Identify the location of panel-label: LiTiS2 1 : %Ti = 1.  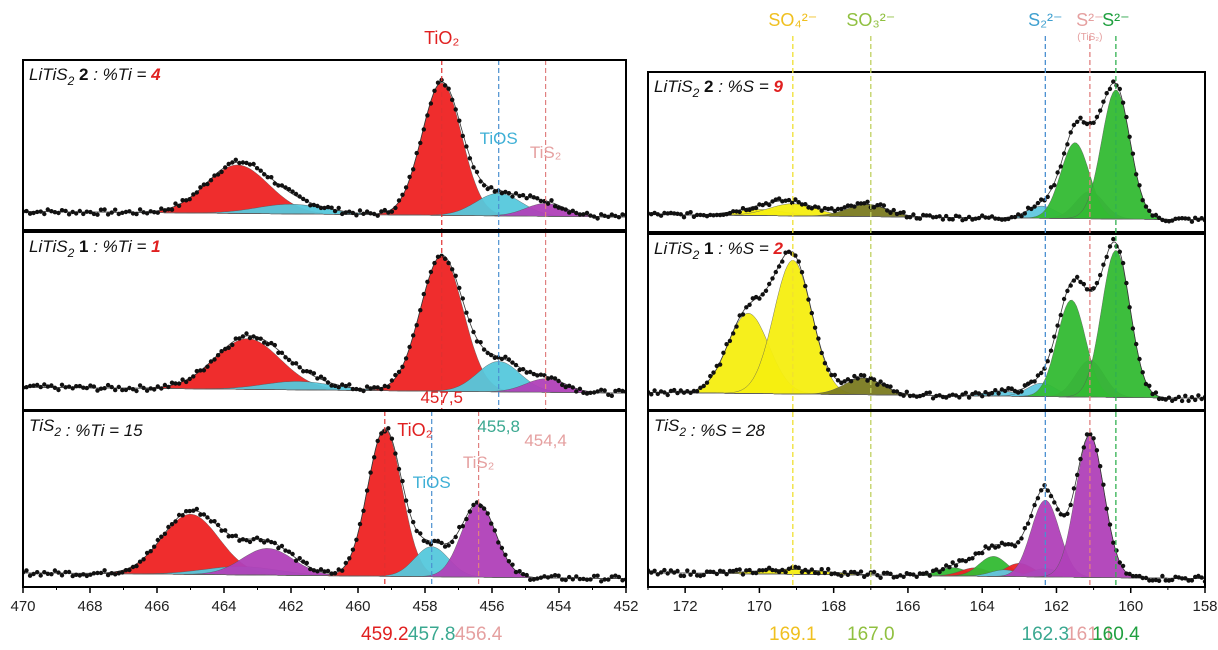
(95, 248).